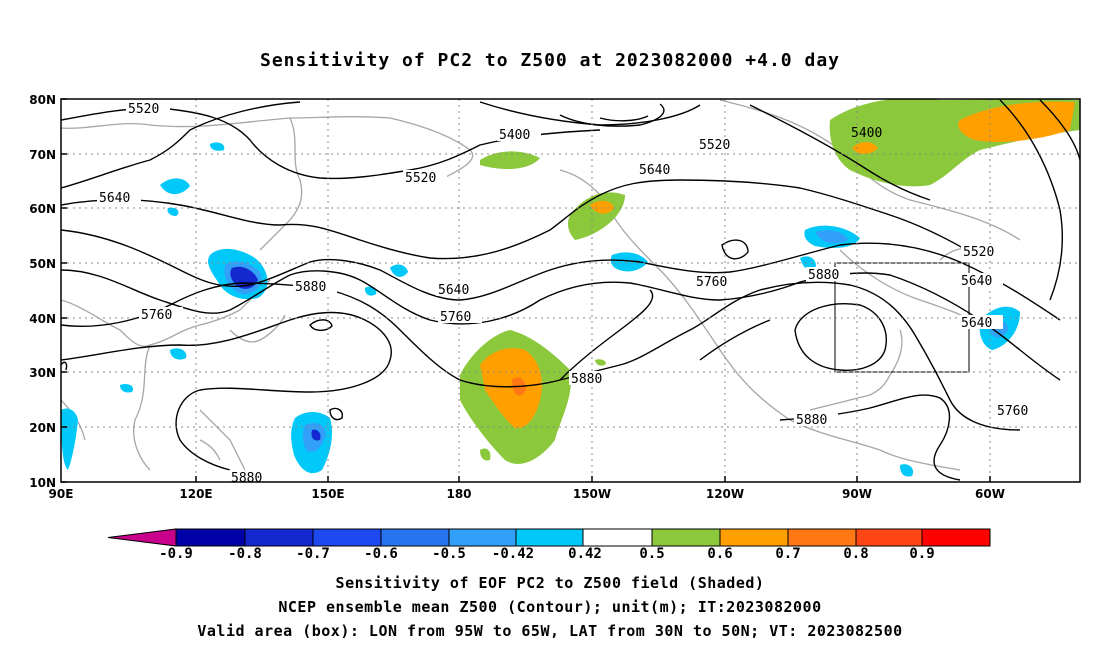 The image size is (1100, 650). I want to click on colorbar-label: -0.9, so click(176, 554).